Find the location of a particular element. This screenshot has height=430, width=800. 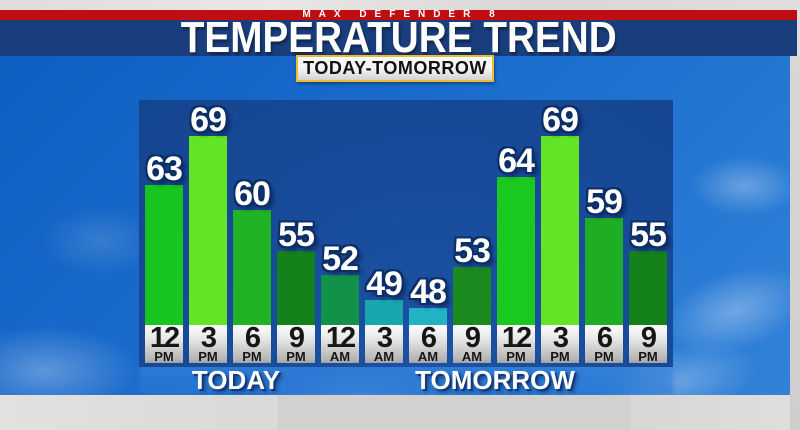

time-label-box: 3 AM is located at coordinates (384, 343).